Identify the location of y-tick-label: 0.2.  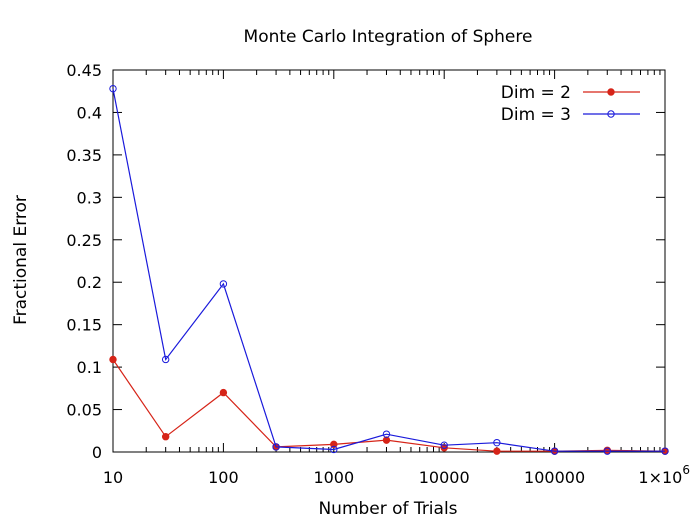
(89, 282).